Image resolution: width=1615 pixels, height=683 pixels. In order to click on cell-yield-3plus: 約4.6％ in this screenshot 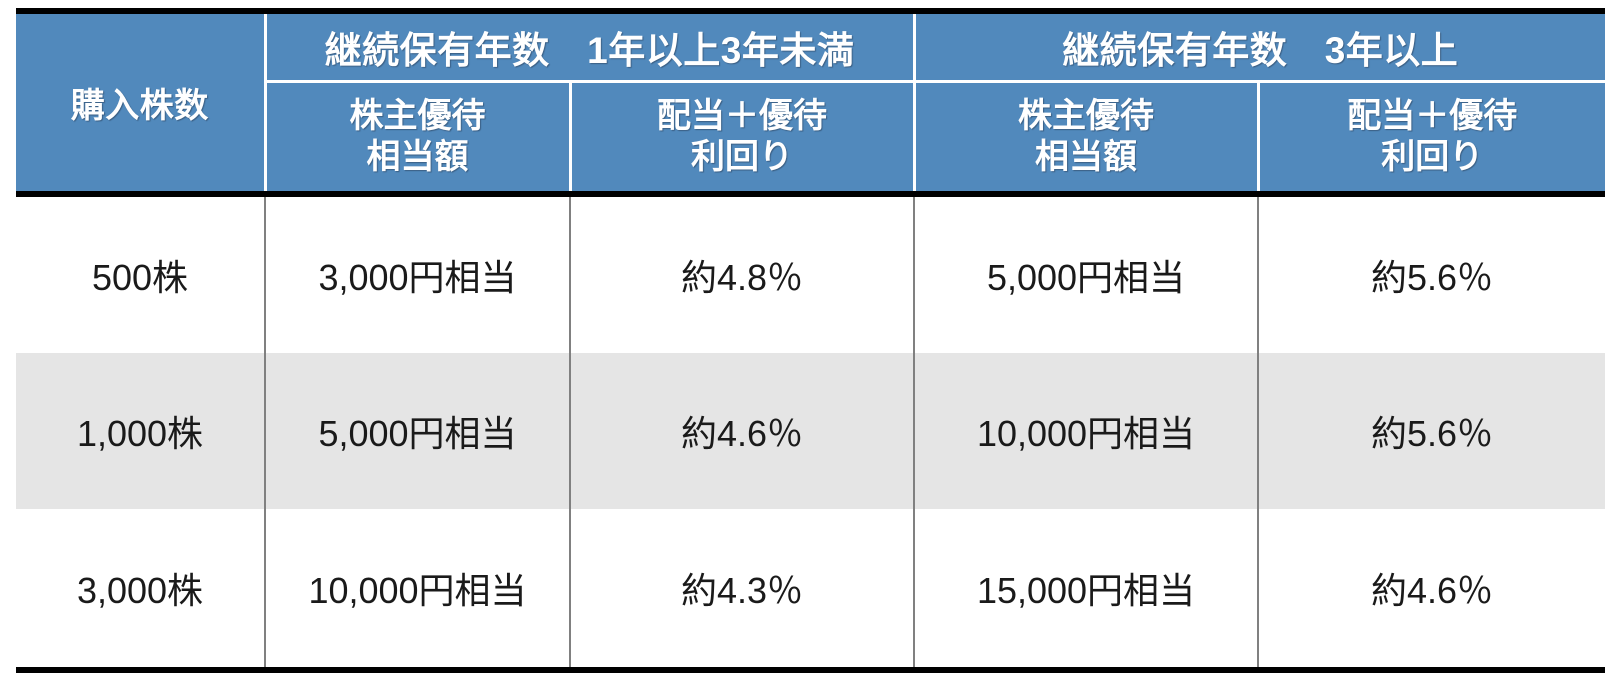, I will do `click(1431, 591)`.